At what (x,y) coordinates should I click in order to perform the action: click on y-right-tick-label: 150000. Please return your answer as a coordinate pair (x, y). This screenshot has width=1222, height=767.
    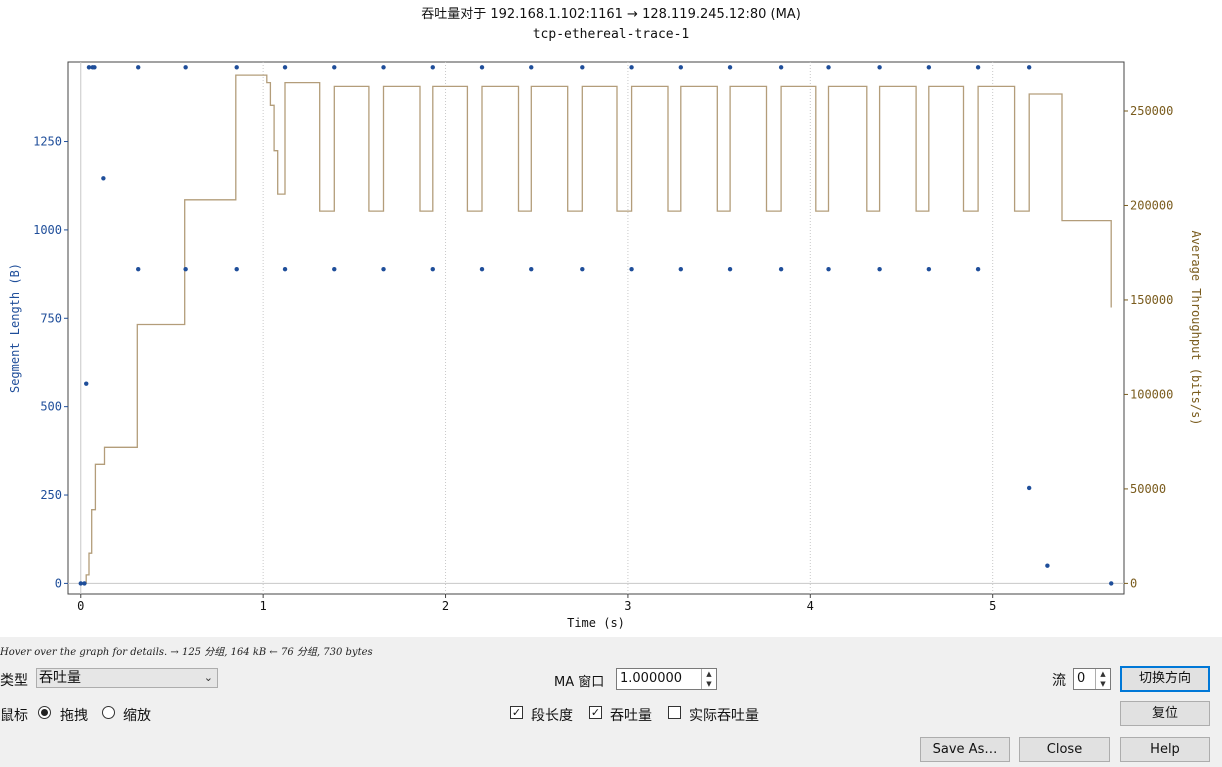
    Looking at the image, I should click on (1151, 300).